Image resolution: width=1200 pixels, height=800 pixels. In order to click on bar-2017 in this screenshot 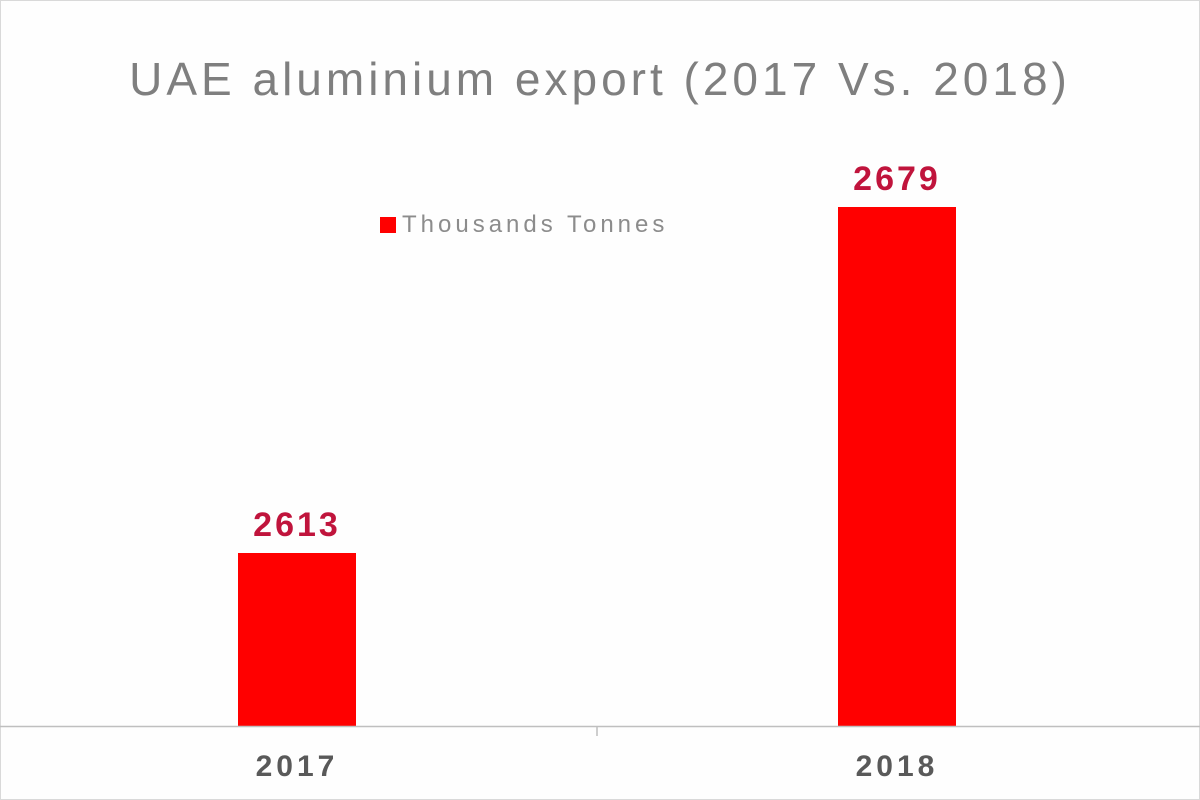, I will do `click(297, 639)`.